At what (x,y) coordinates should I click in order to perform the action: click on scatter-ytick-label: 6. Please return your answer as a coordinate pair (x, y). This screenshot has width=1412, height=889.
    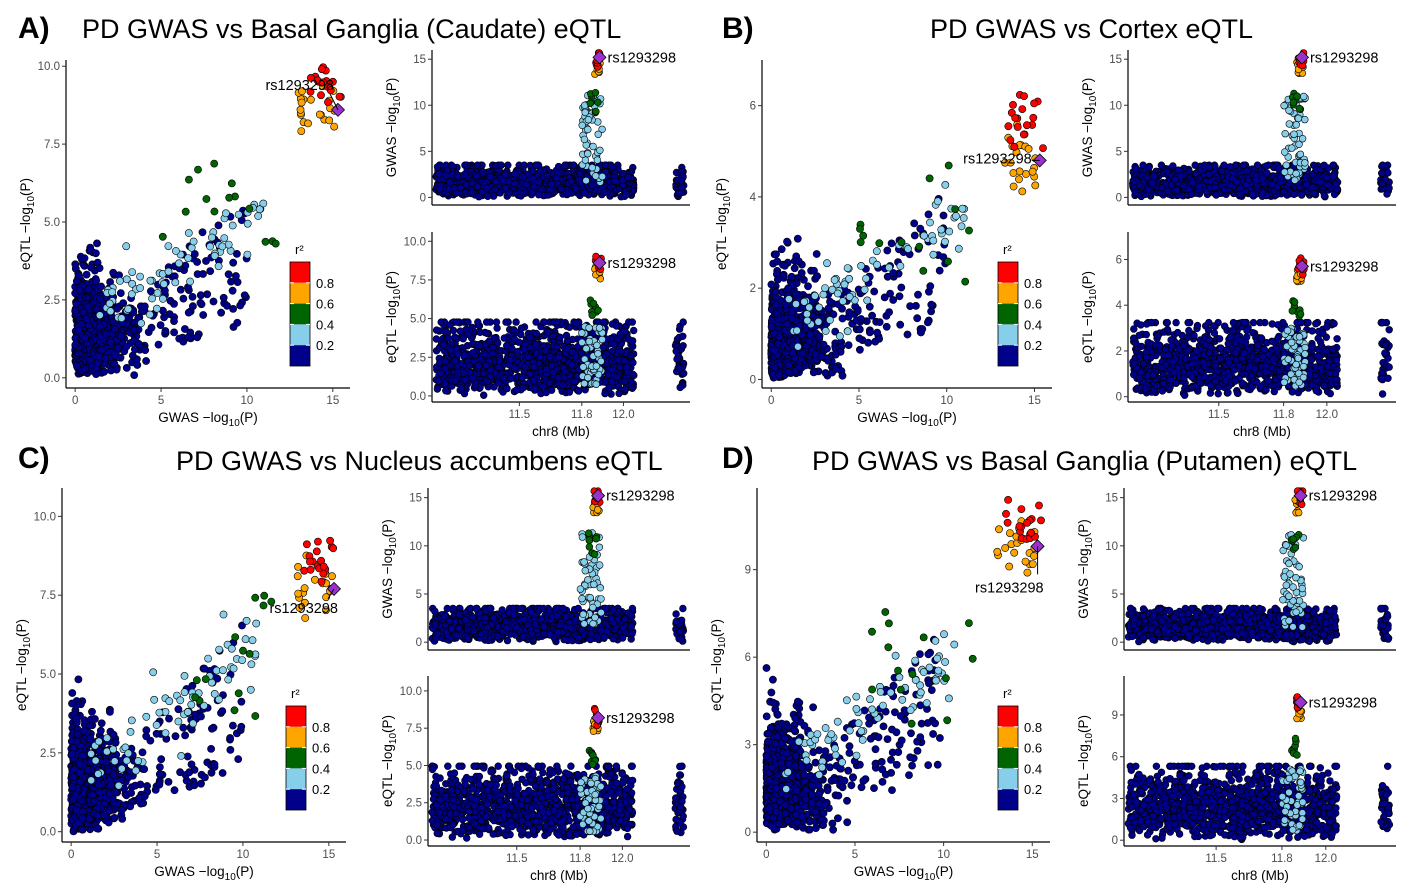
    Looking at the image, I should click on (753, 107).